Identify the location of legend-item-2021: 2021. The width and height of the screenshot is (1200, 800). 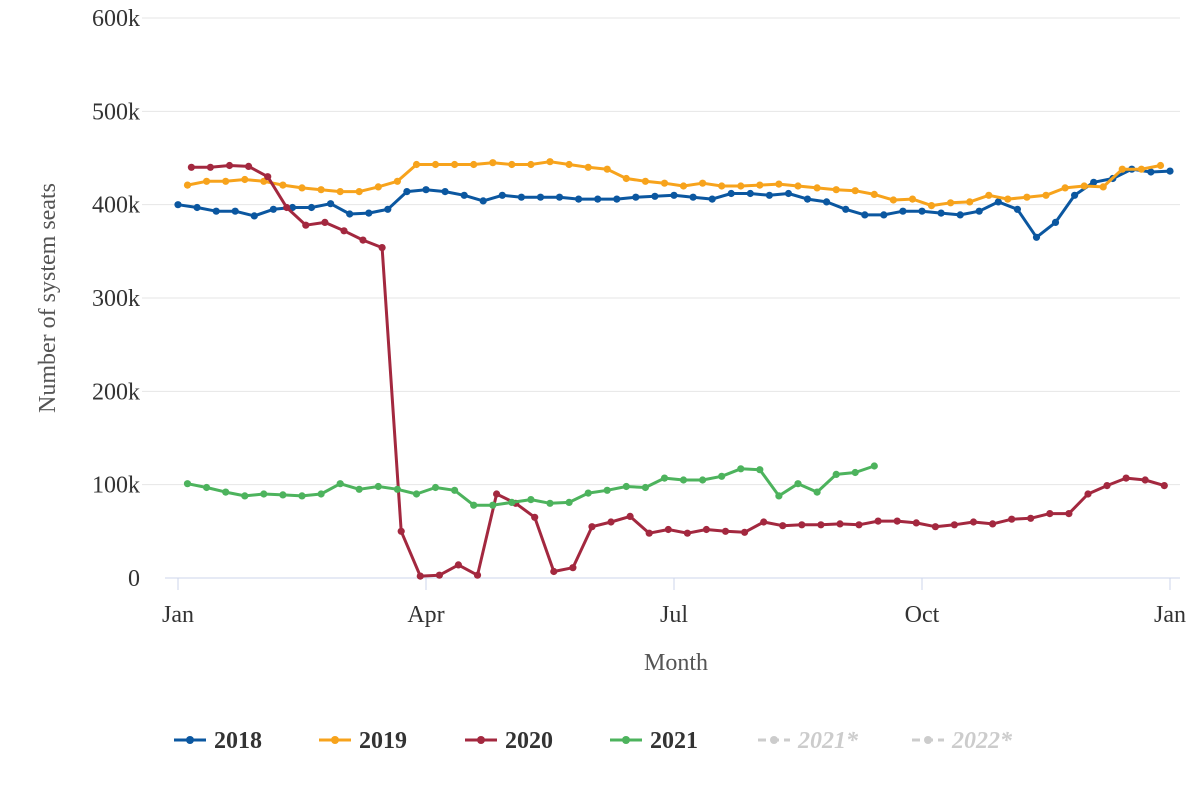
(654, 741).